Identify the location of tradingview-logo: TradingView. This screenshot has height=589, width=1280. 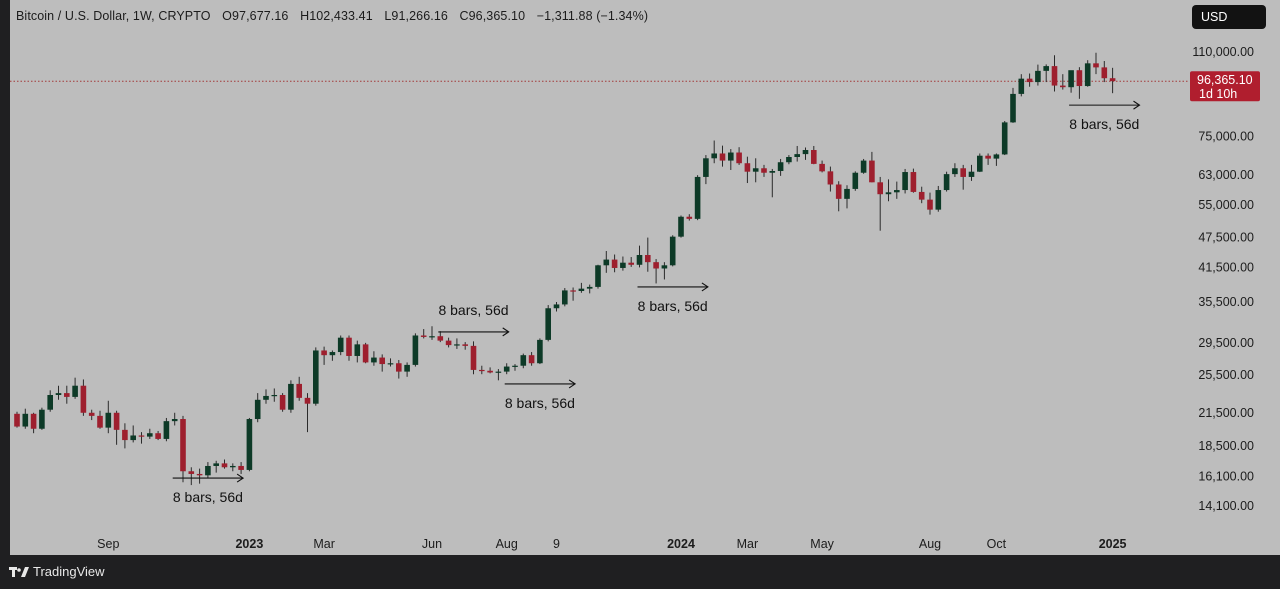
(57, 571).